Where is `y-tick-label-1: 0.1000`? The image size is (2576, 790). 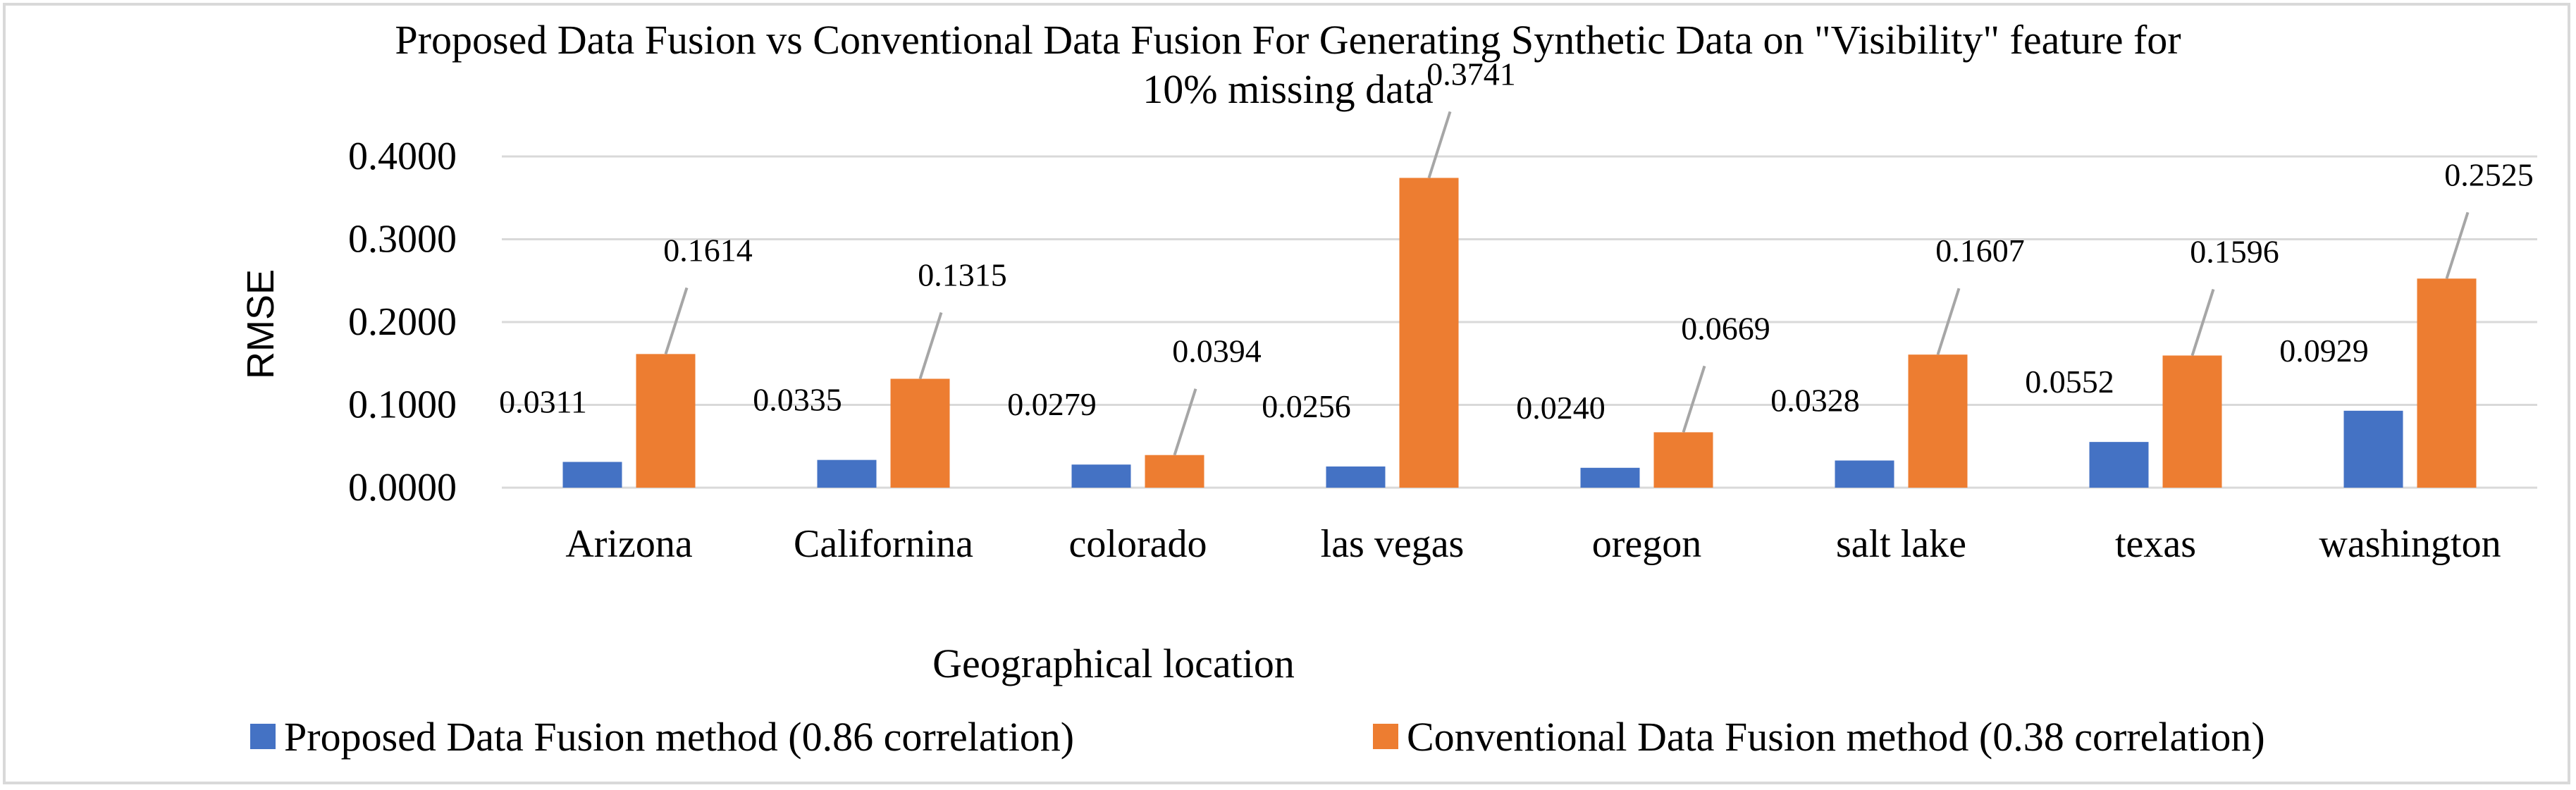
y-tick-label-1: 0.1000 is located at coordinates (402, 405).